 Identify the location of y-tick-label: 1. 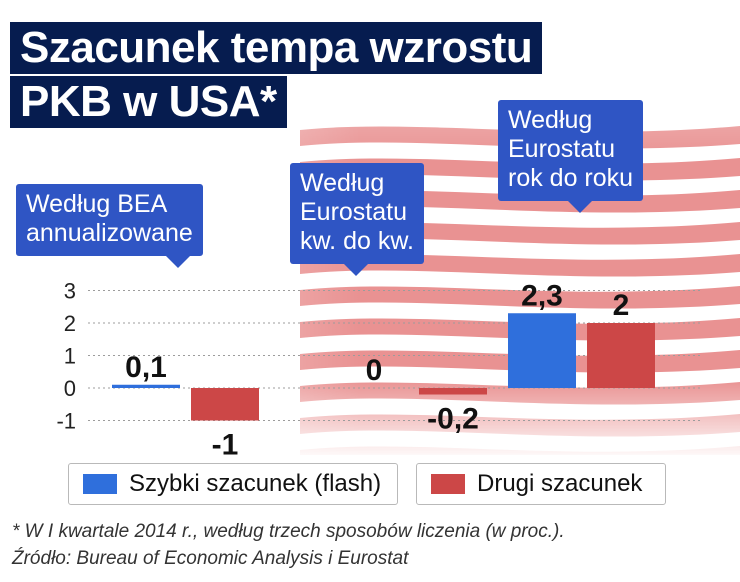
(70, 356).